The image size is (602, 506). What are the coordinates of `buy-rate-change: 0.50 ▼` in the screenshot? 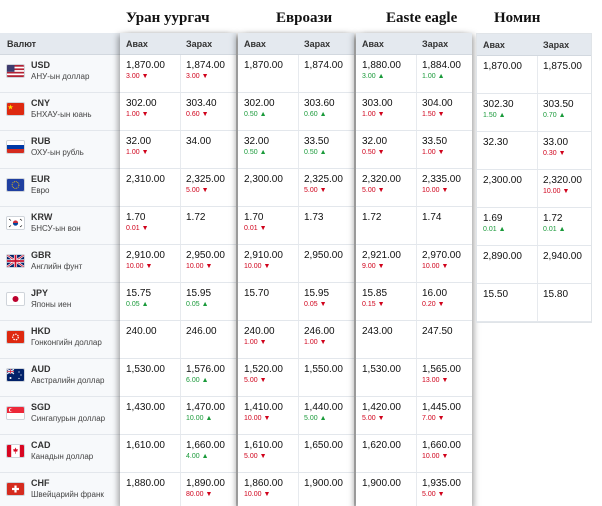 It's located at (391, 152).